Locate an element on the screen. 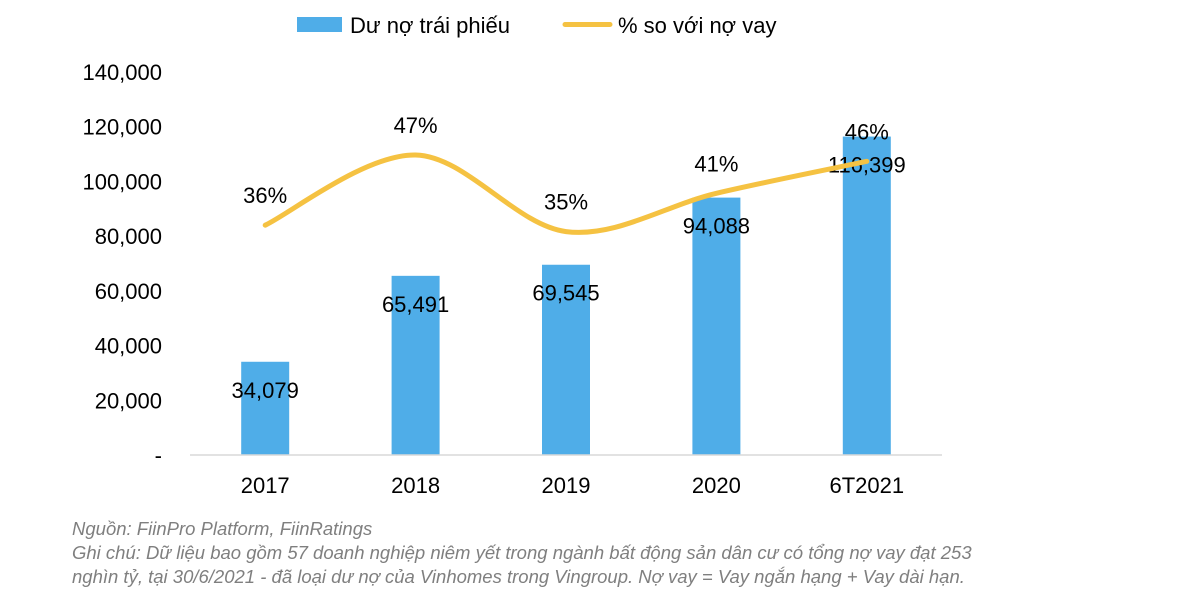 This screenshot has width=1200, height=605. legend-label: Dư nợ trái phiếu is located at coordinates (430, 25).